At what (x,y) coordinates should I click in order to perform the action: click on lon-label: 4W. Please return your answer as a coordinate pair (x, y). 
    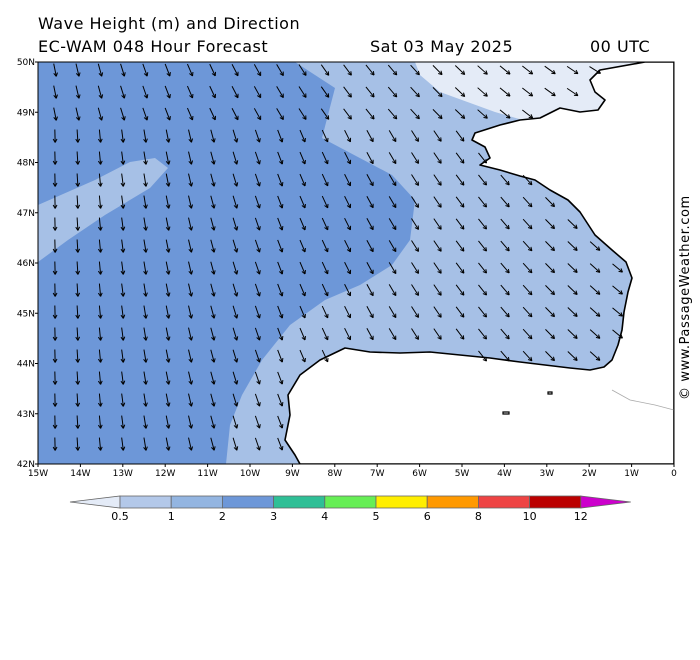
    Looking at the image, I should click on (504, 474).